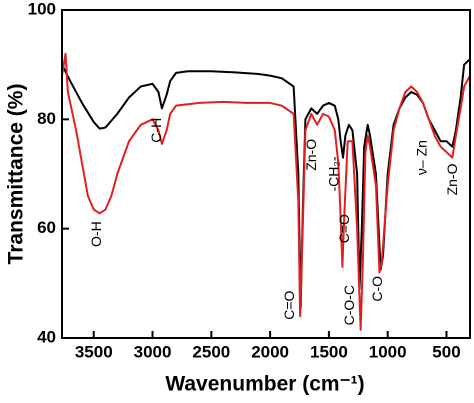 This screenshot has height=403, width=474. Describe the element at coordinates (333, 173) in the screenshot. I see `annotation: -CH₂-` at that location.